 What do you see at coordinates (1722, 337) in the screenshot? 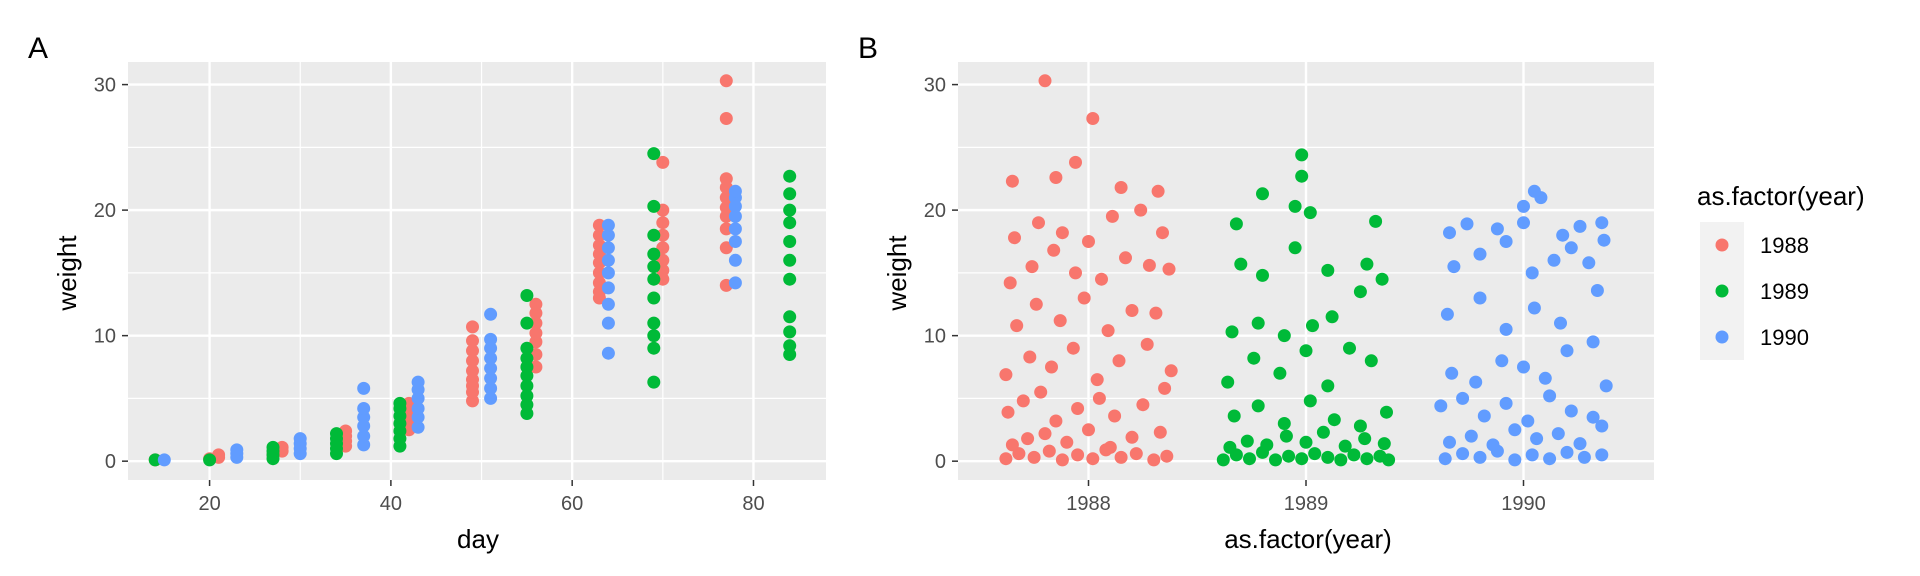
I see `legend-key-1990` at bounding box center [1722, 337].